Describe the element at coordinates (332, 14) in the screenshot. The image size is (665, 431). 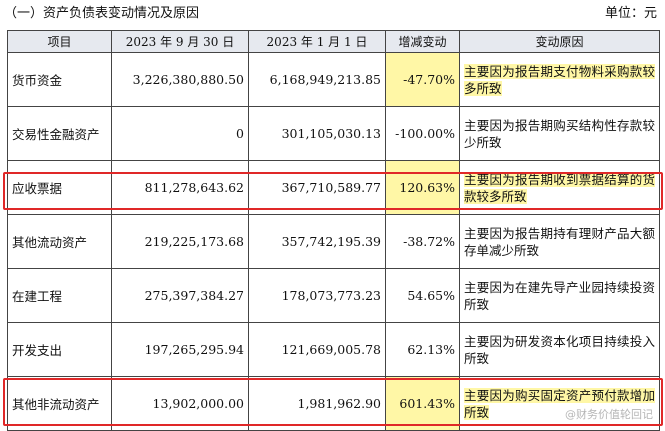
I see `table-caption: （一）资产负债表变动情况及原因 单位：元` at that location.